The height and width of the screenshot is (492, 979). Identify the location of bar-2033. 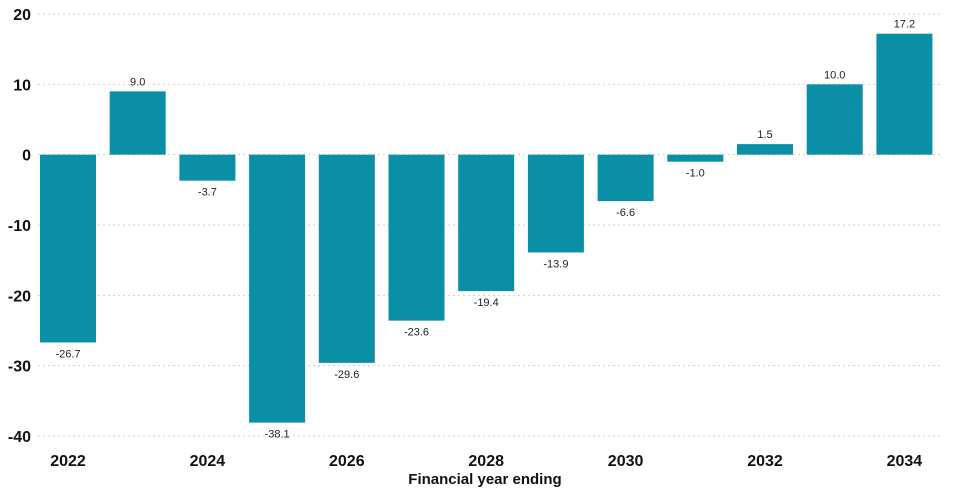
(834, 119).